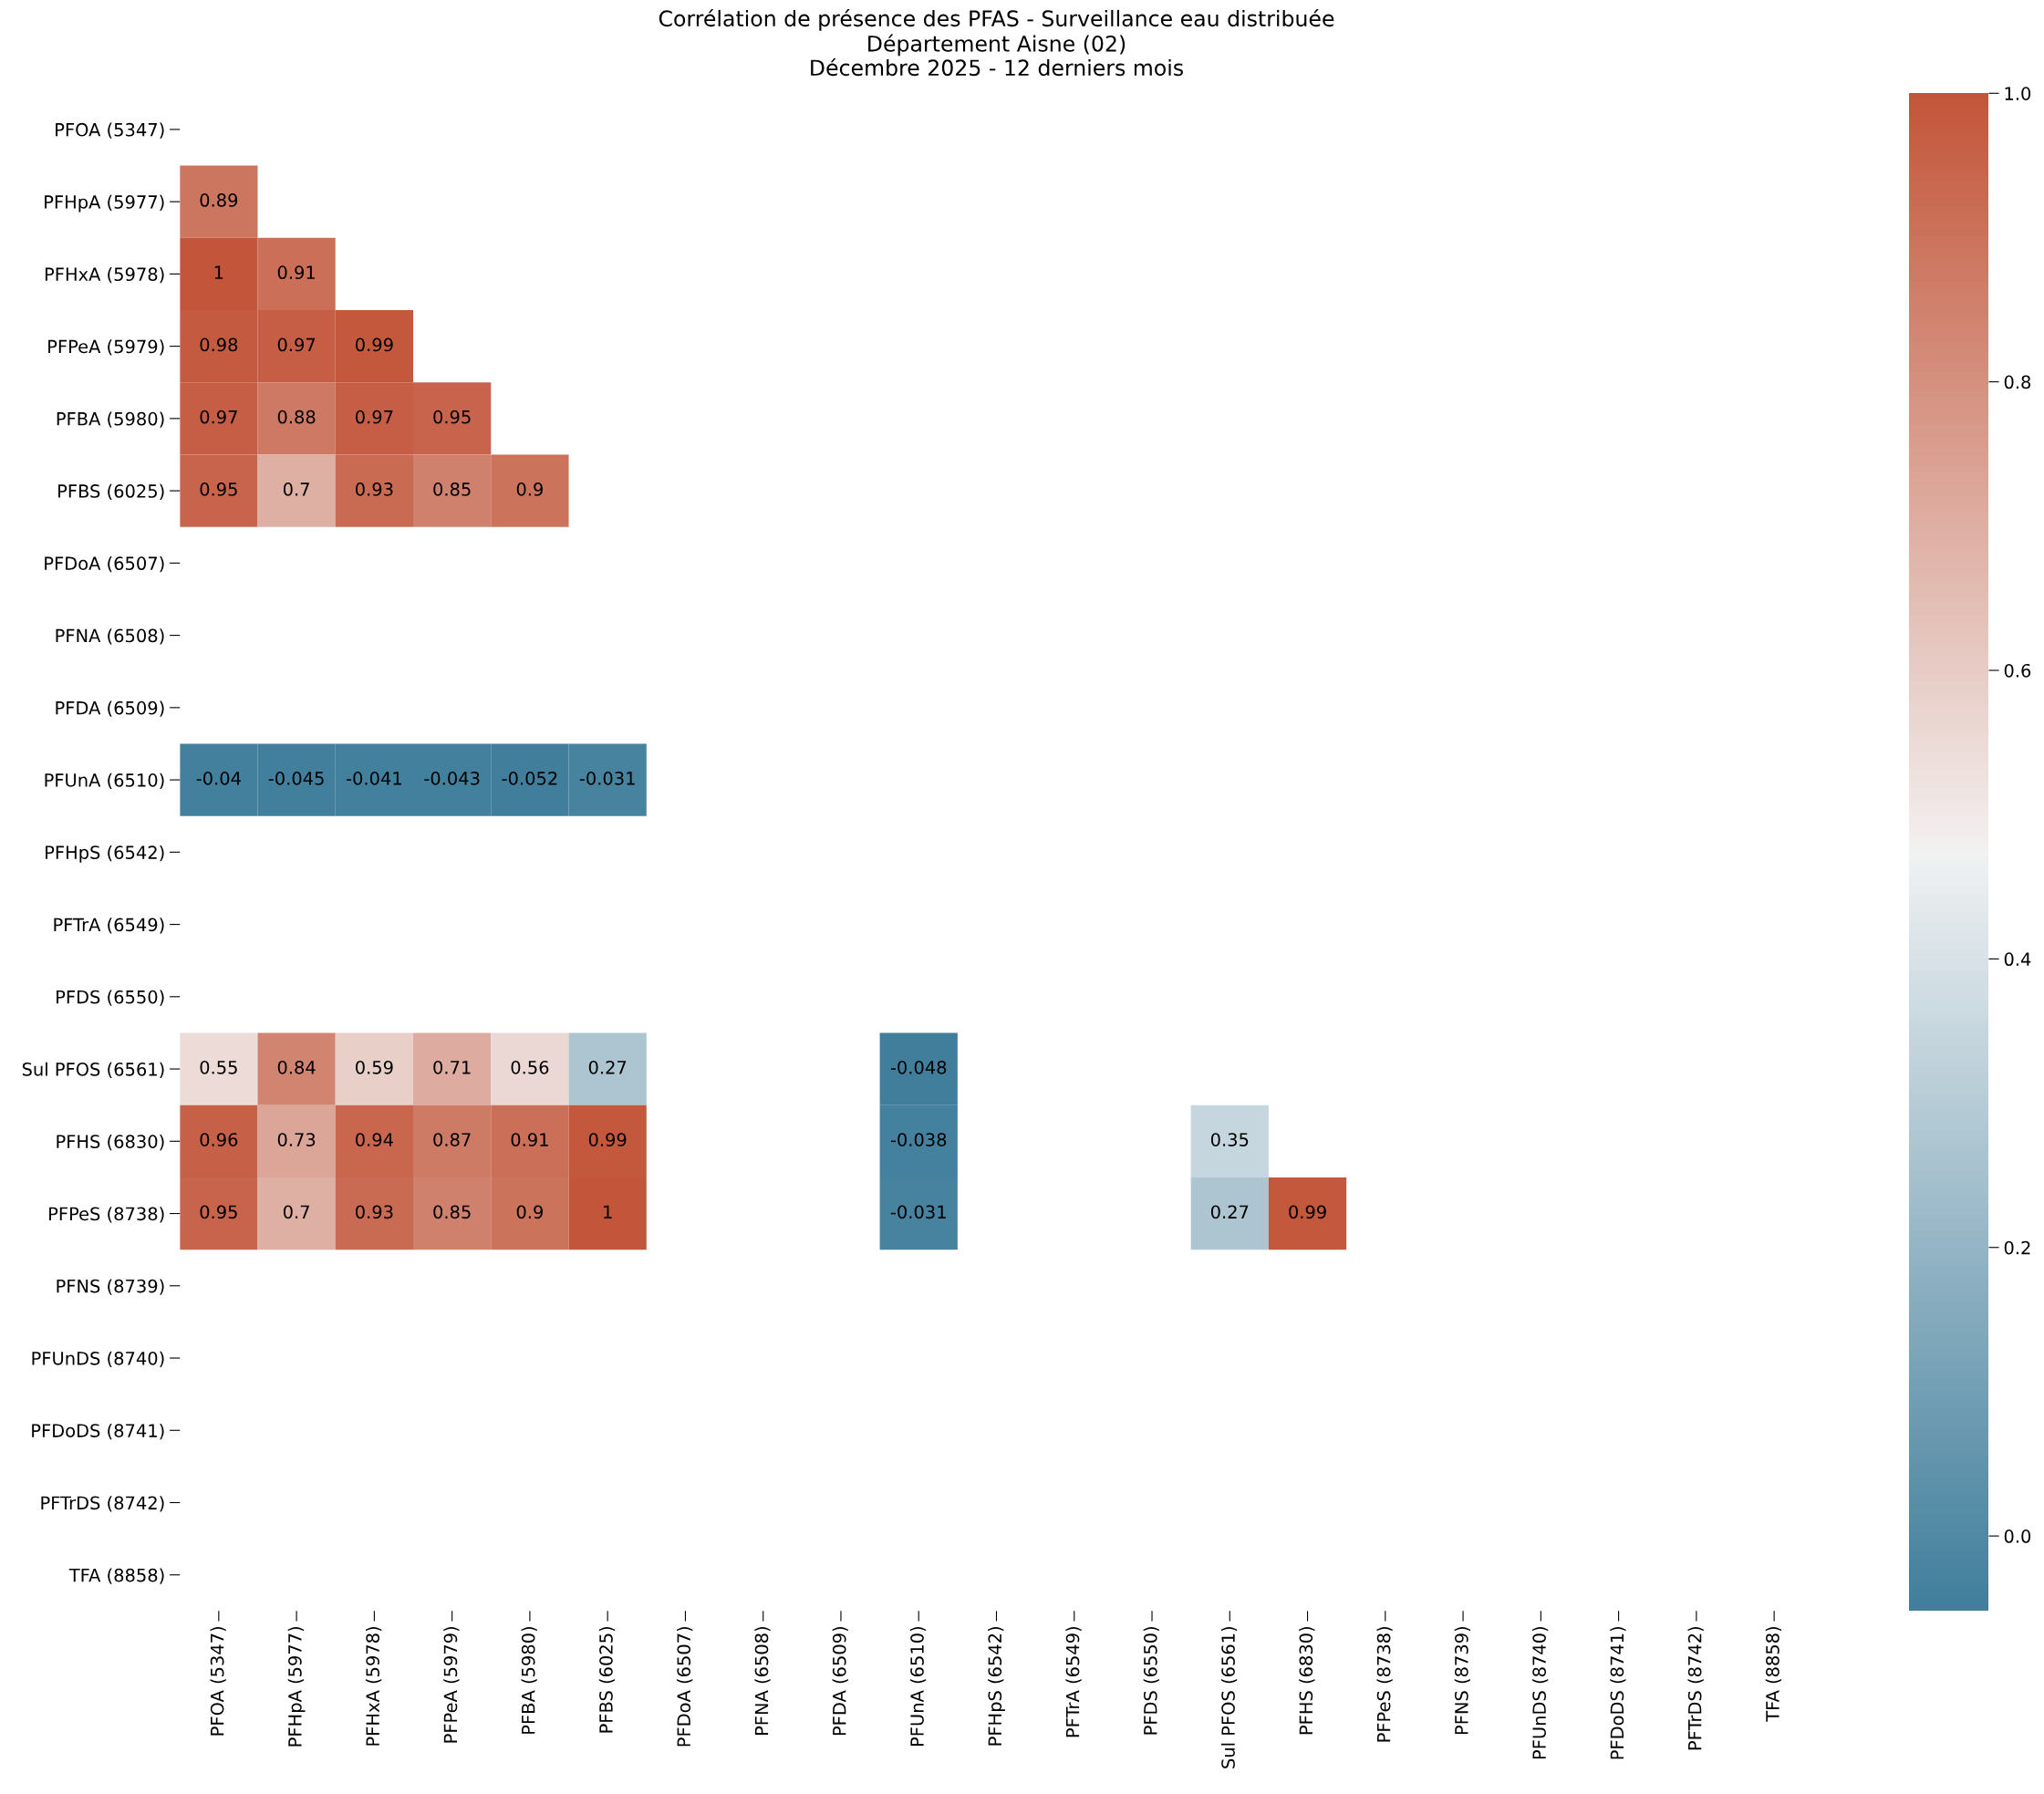 This screenshot has width=2044, height=1794. What do you see at coordinates (102, 1504) in the screenshot?
I see `y-tick-label: PFTrDS (8742)` at bounding box center [102, 1504].